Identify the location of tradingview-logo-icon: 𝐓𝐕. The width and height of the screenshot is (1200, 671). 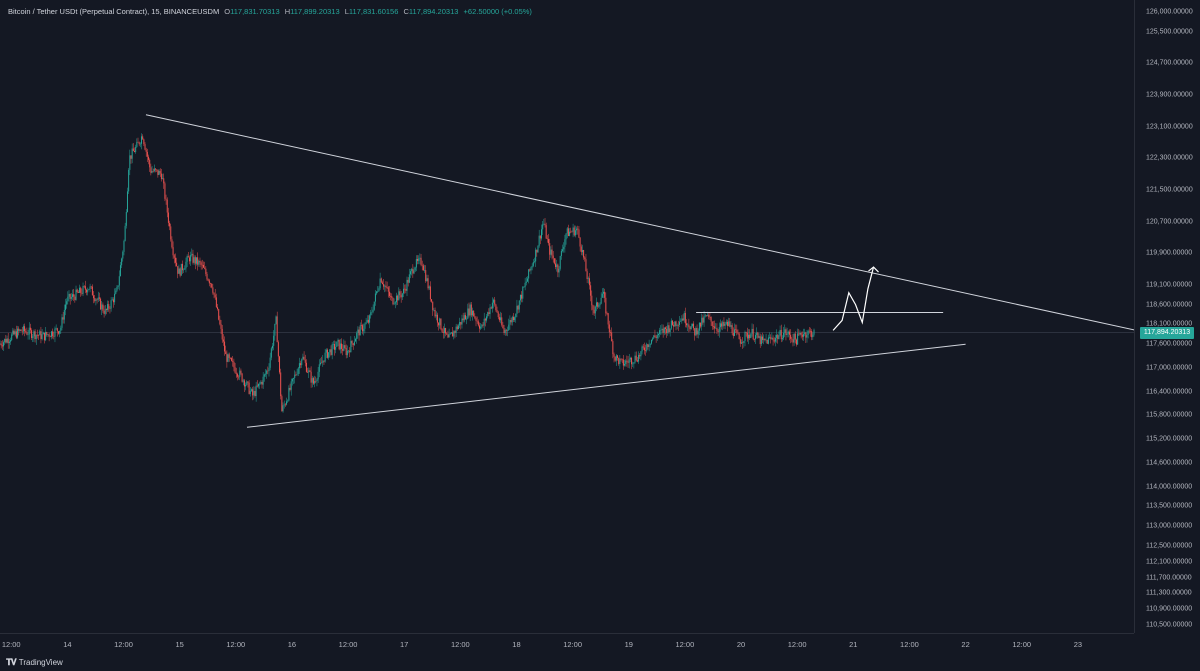
(11, 662).